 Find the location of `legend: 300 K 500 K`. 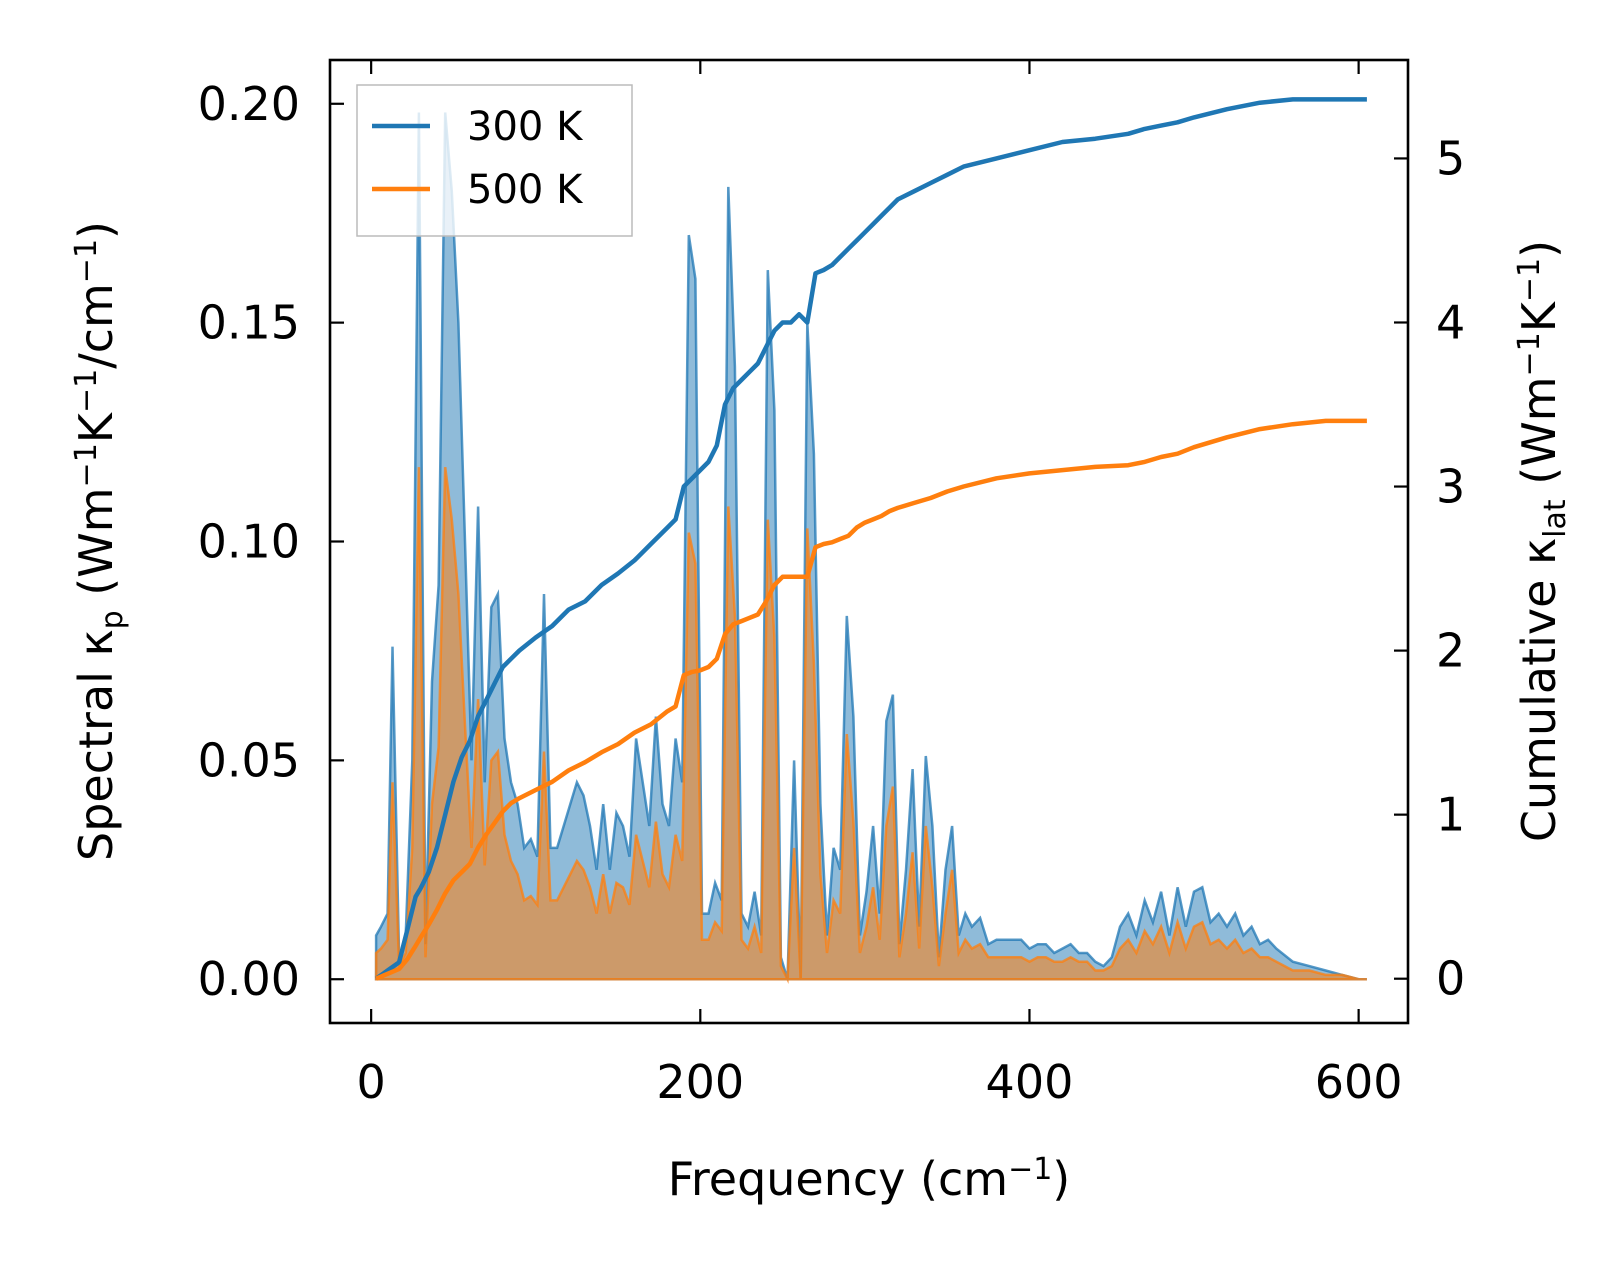

legend: 300 K 500 K is located at coordinates (494, 160).